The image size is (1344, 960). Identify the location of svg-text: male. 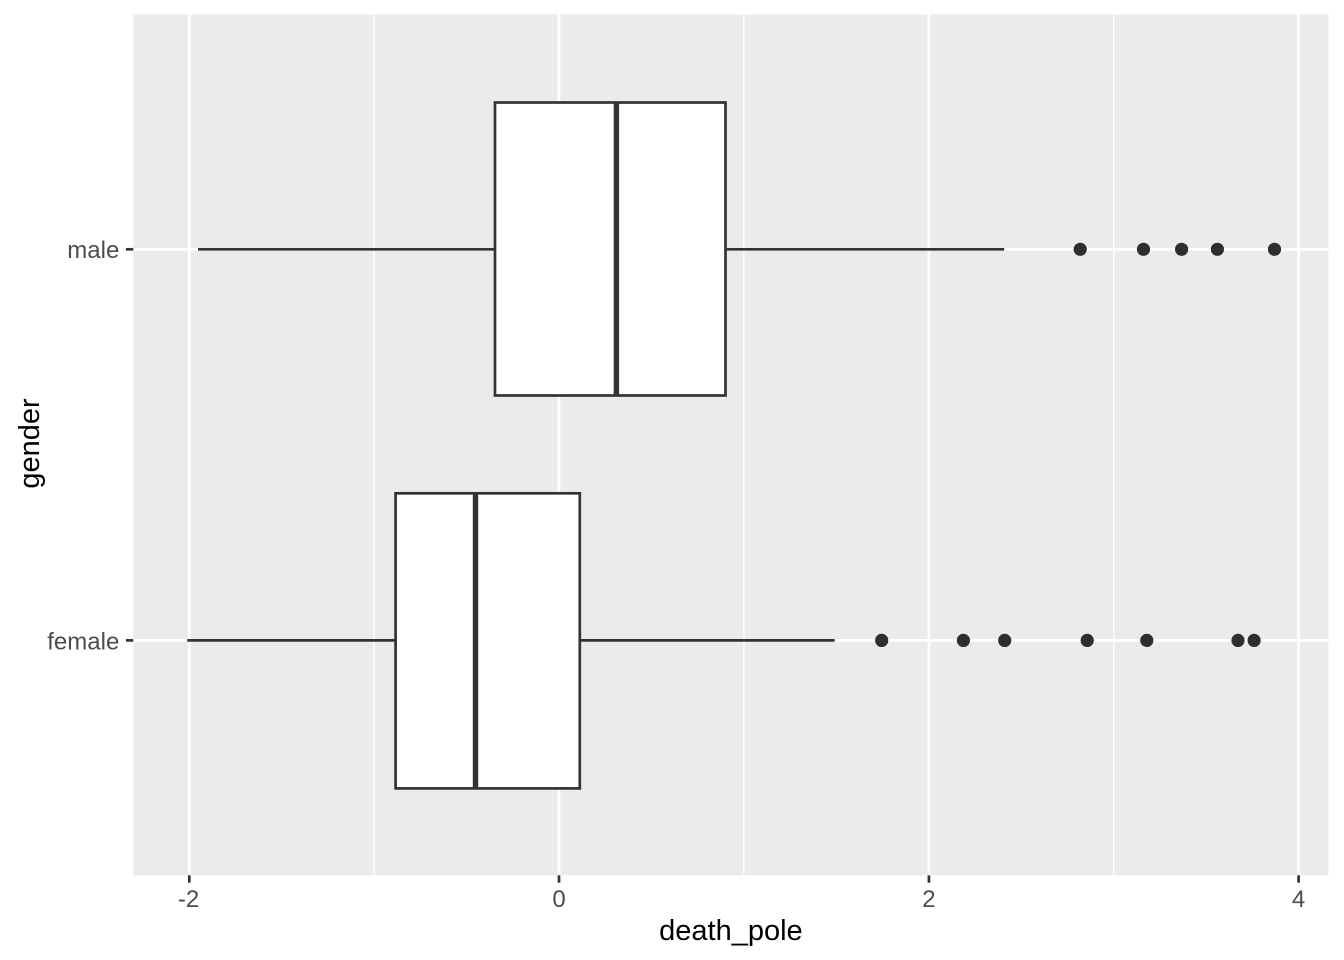
(93, 250).